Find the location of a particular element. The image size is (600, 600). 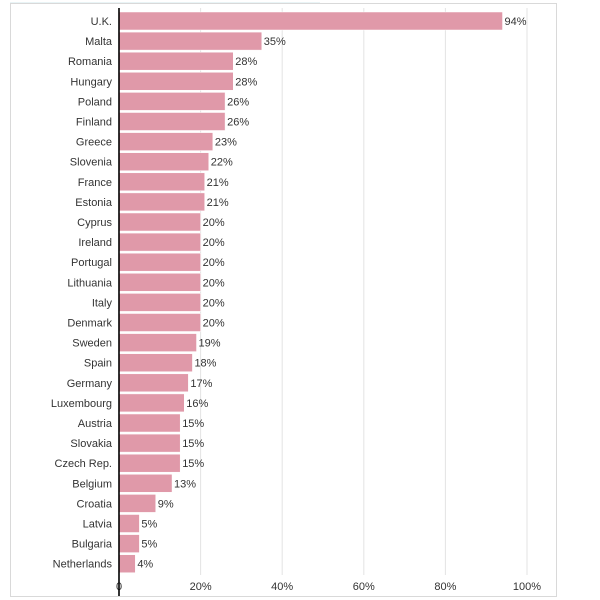

category-label: Finland is located at coordinates (94, 123).